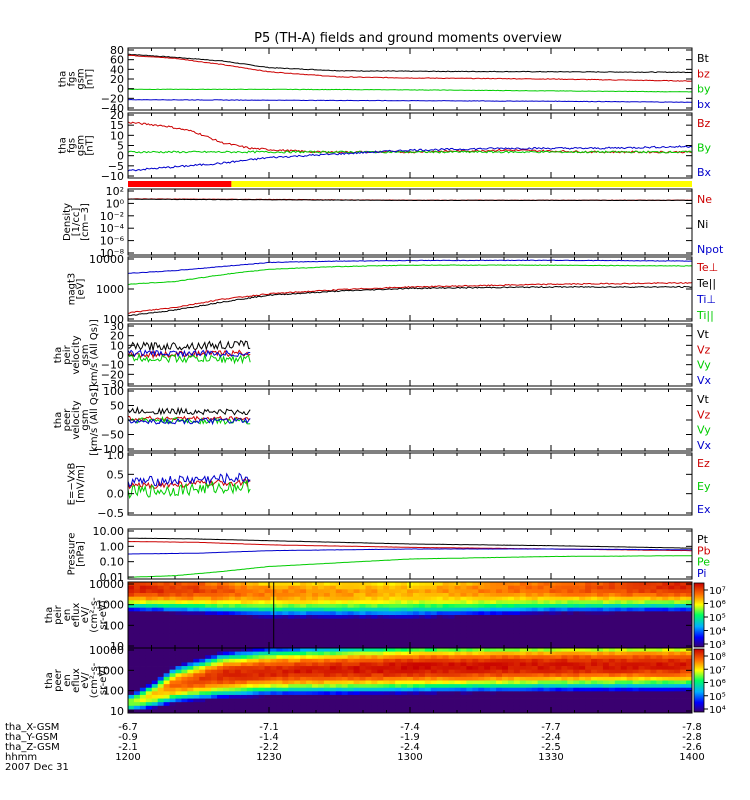 The image size is (750, 800). Describe the element at coordinates (710, 249) in the screenshot. I see `legend-entry: Npot` at that location.